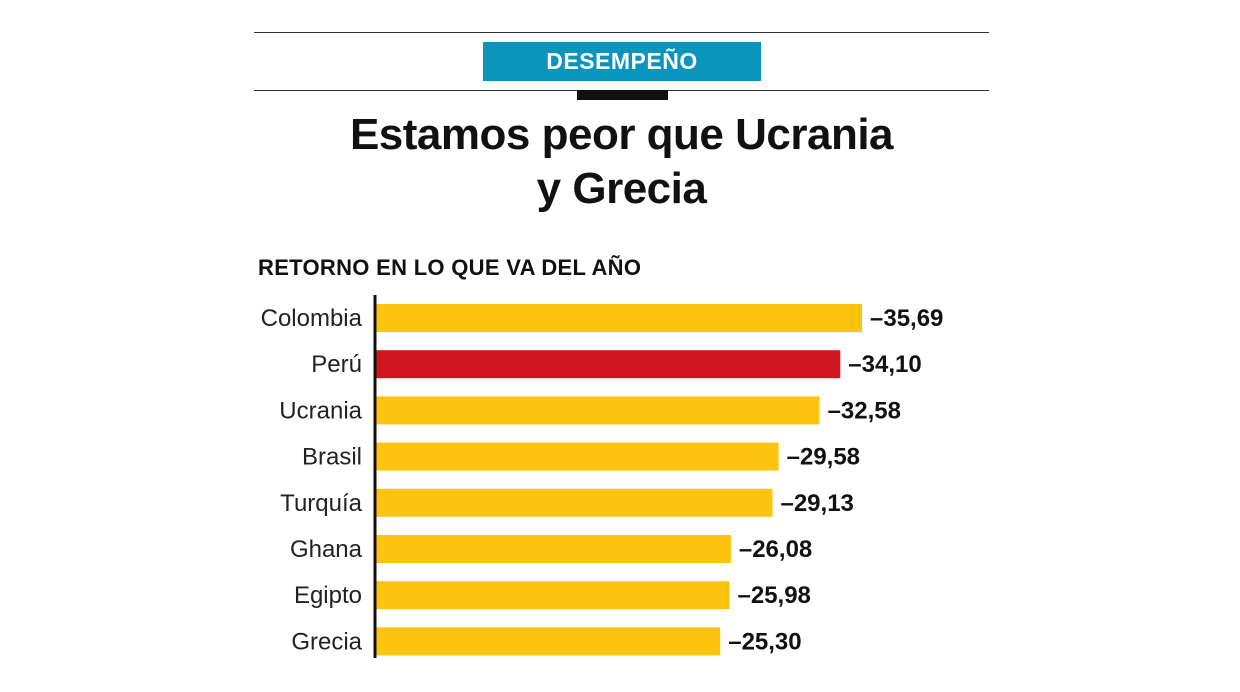  I want to click on category-label: Egipto, so click(328, 595).